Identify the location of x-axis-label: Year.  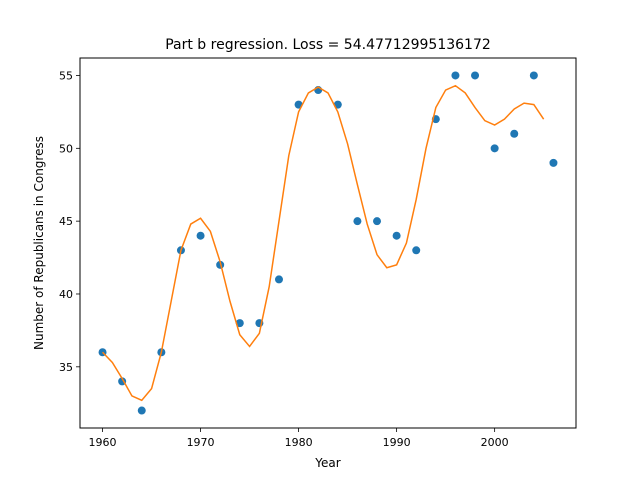
(327, 463).